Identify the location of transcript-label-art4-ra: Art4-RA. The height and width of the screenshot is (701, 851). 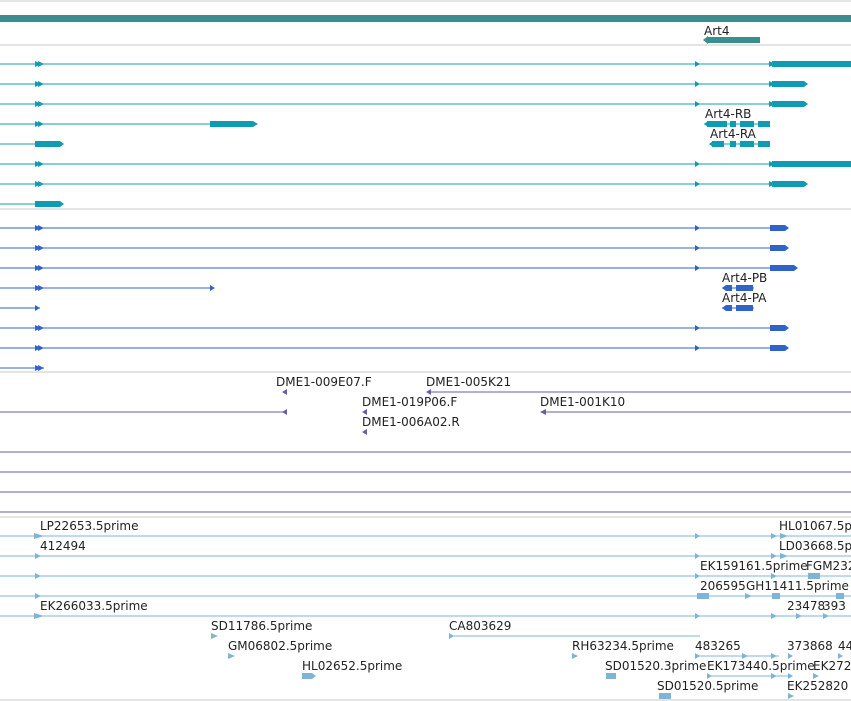
(733, 134).